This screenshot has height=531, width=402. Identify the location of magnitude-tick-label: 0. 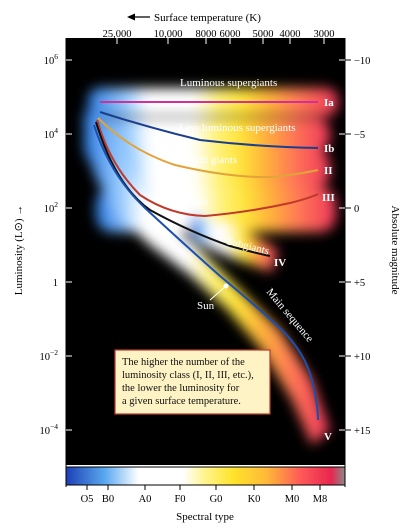
(356, 209).